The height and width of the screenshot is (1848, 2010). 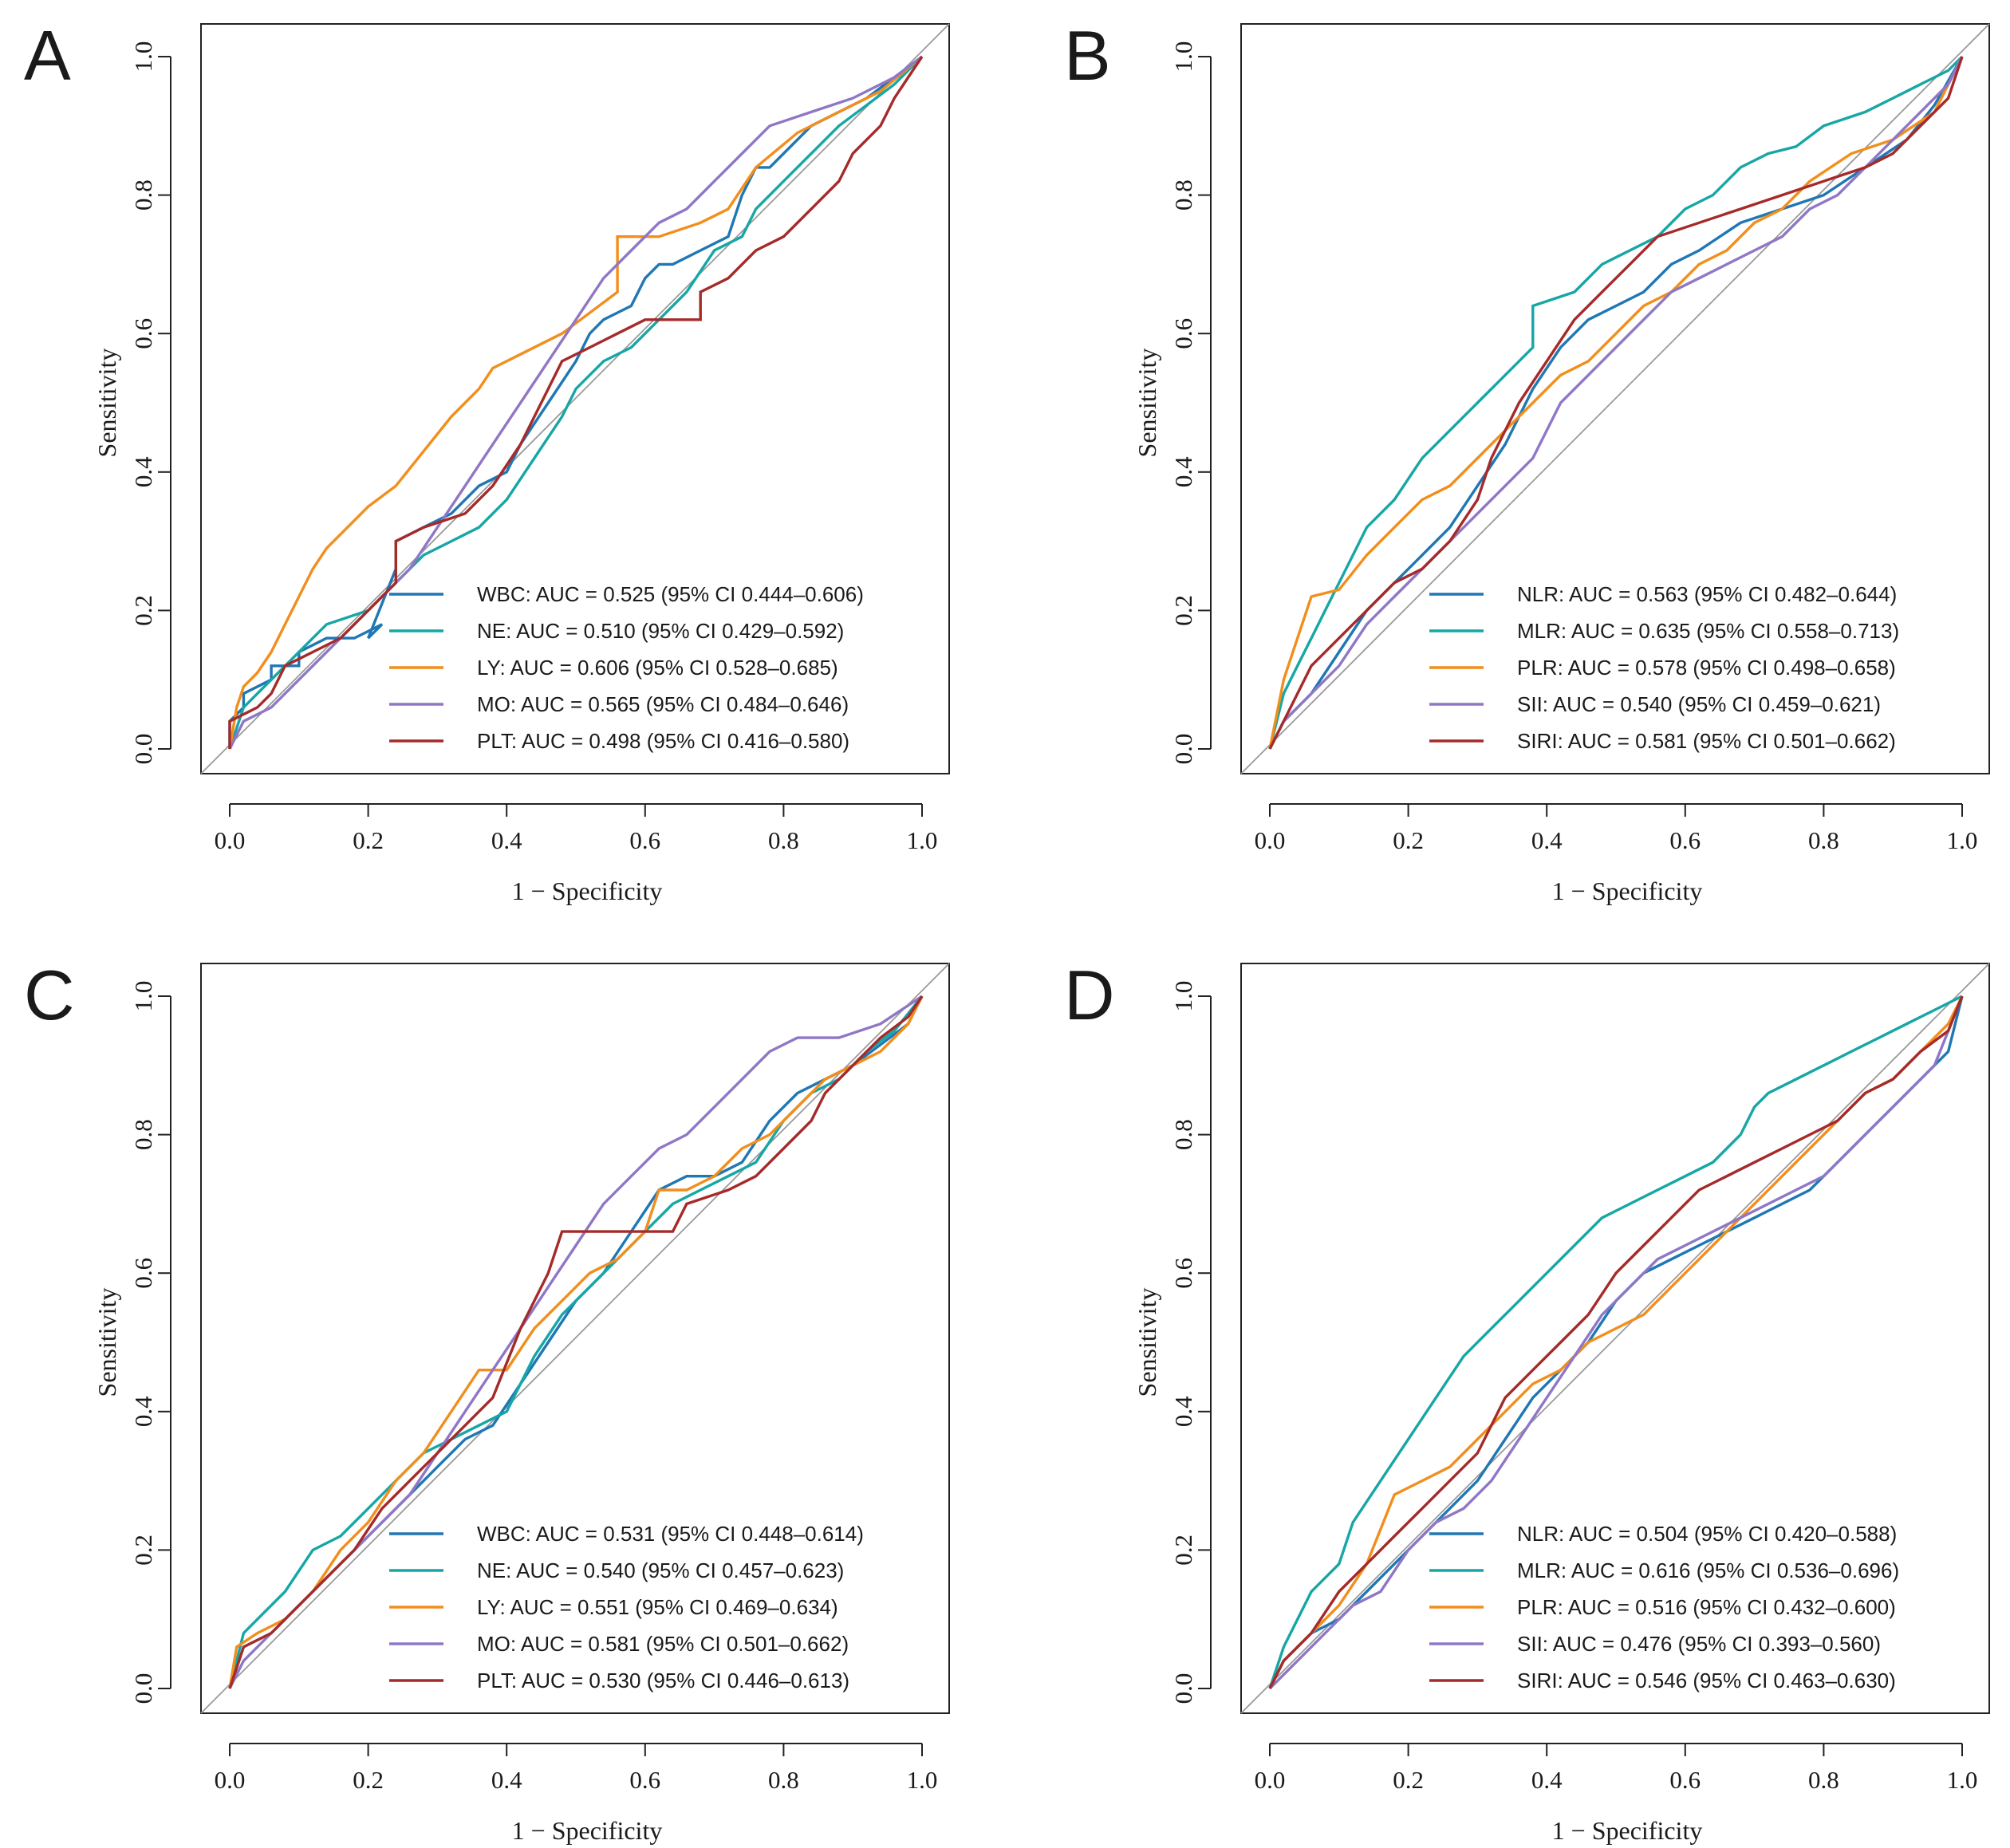 What do you see at coordinates (1707, 1681) in the screenshot?
I see `legend-entry-siri: SIRI: AUC = 0.546 (95% CI 0.463–0.630)` at bounding box center [1707, 1681].